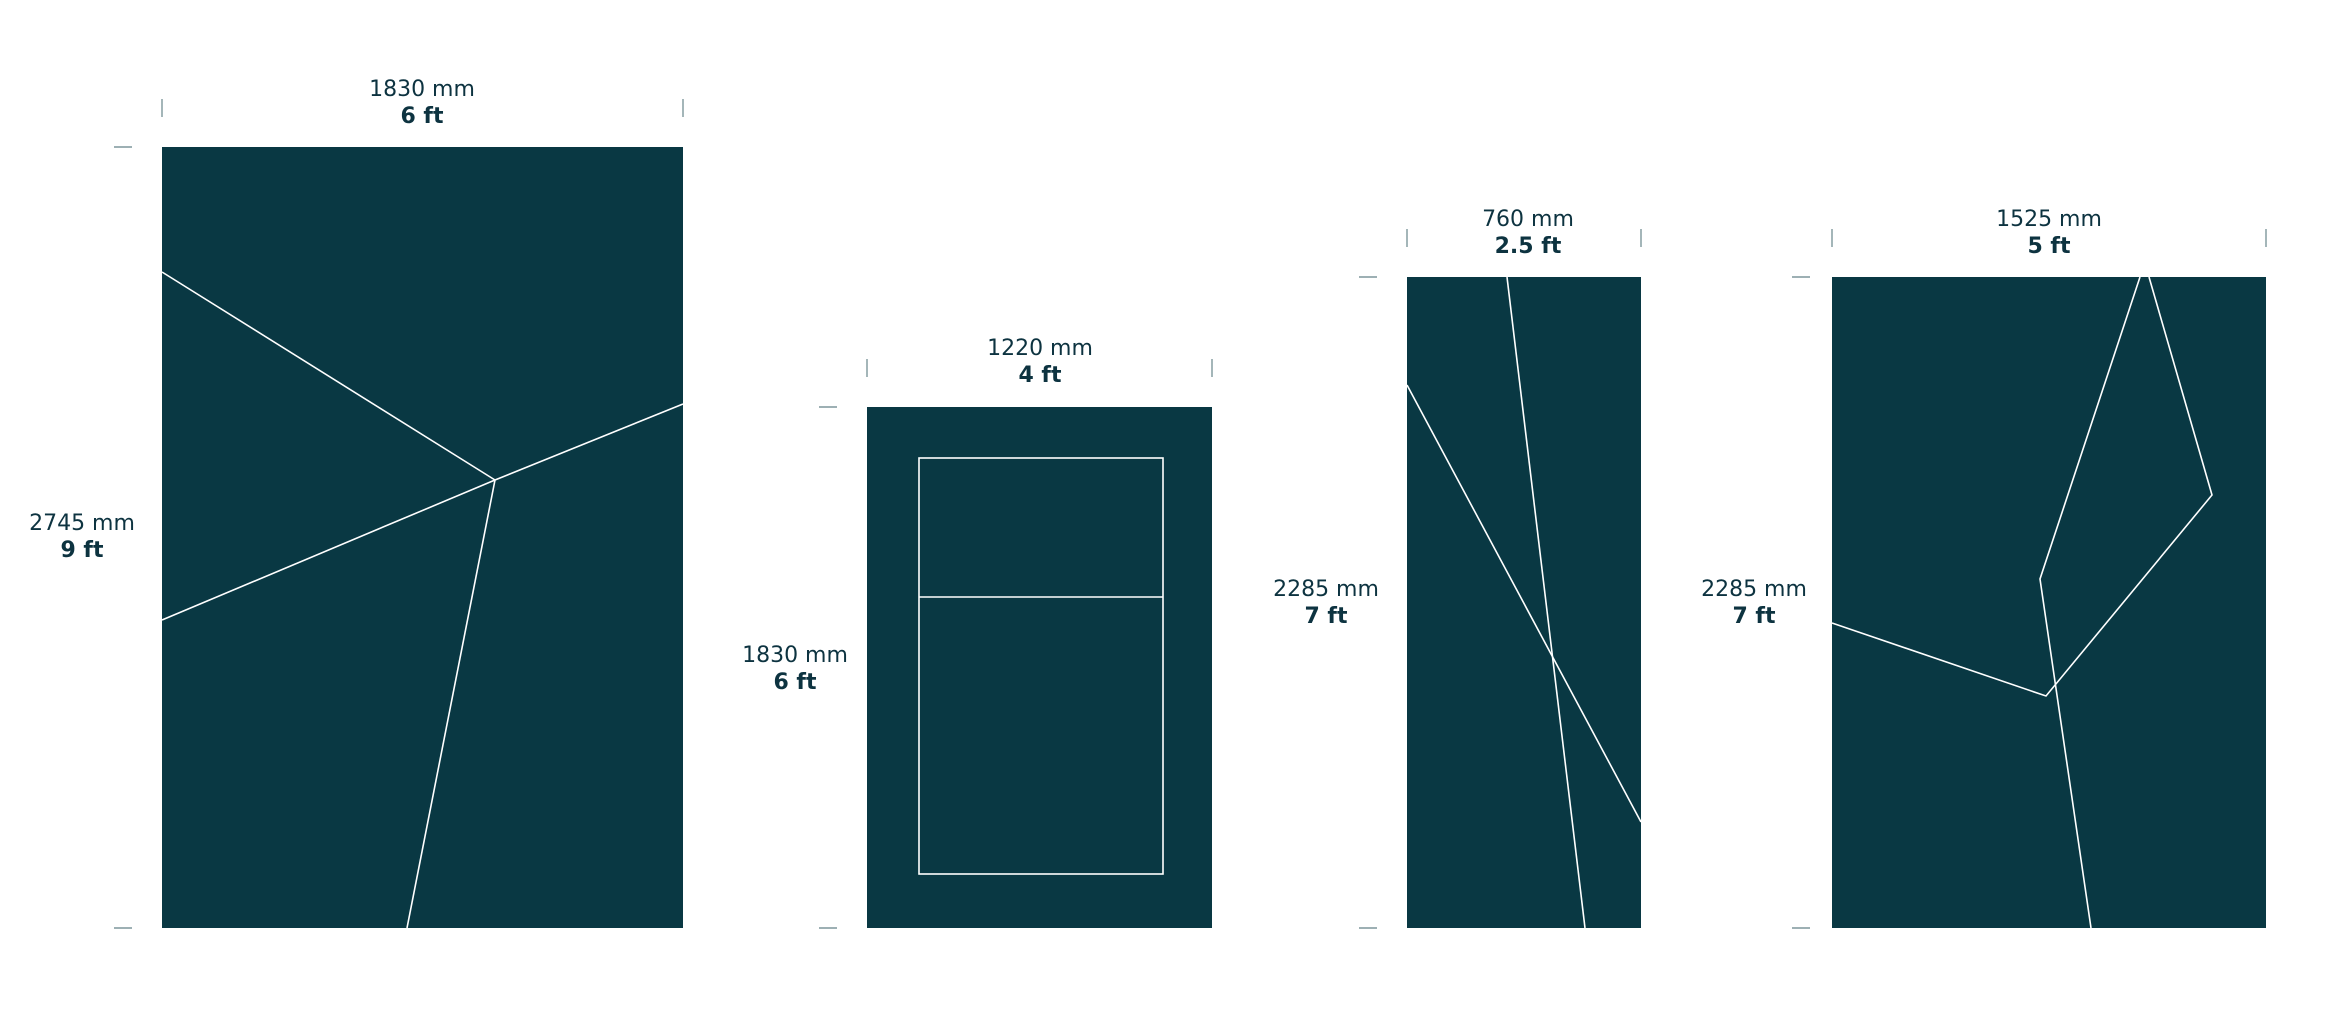  I want to click on width-ft: 4 ft, so click(1040, 375).